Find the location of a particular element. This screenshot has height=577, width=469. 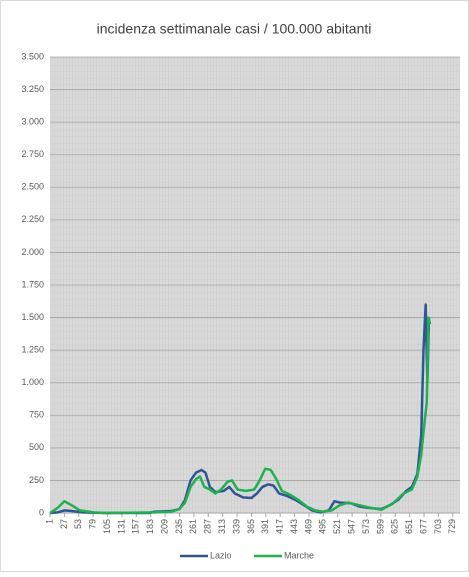

y-tick-label: 1.750 is located at coordinates (32, 284).